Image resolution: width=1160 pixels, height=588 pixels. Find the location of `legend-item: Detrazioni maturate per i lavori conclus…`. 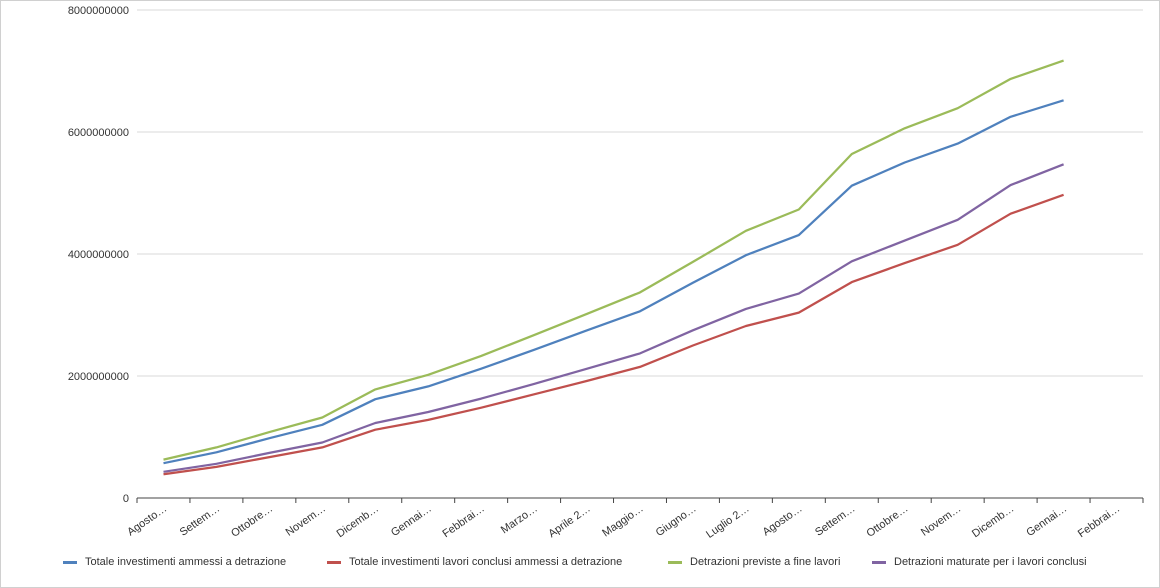

legend-item: Detrazioni maturate per i lavori conclus… is located at coordinates (979, 562).